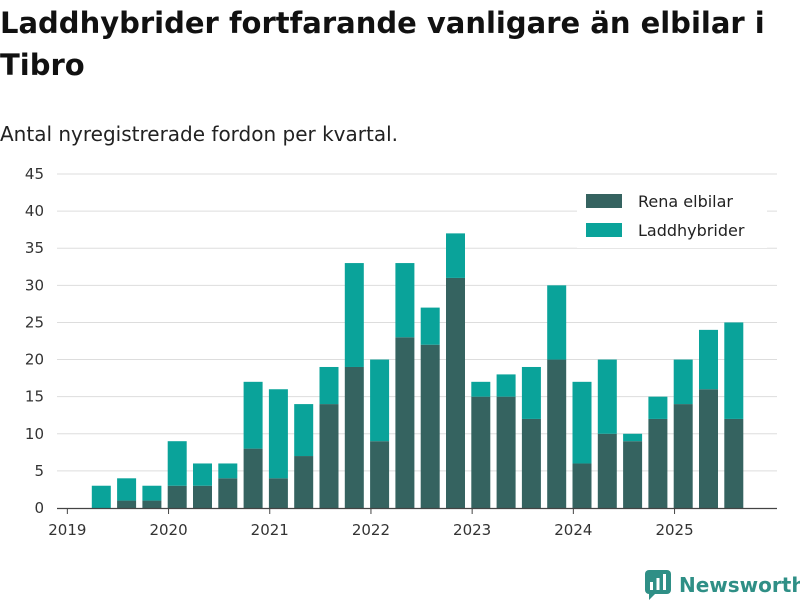 The height and width of the screenshot is (601, 800). I want to click on y-axis: 0 5 10 15 20 25 30 35 40 45, so click(34, 341).